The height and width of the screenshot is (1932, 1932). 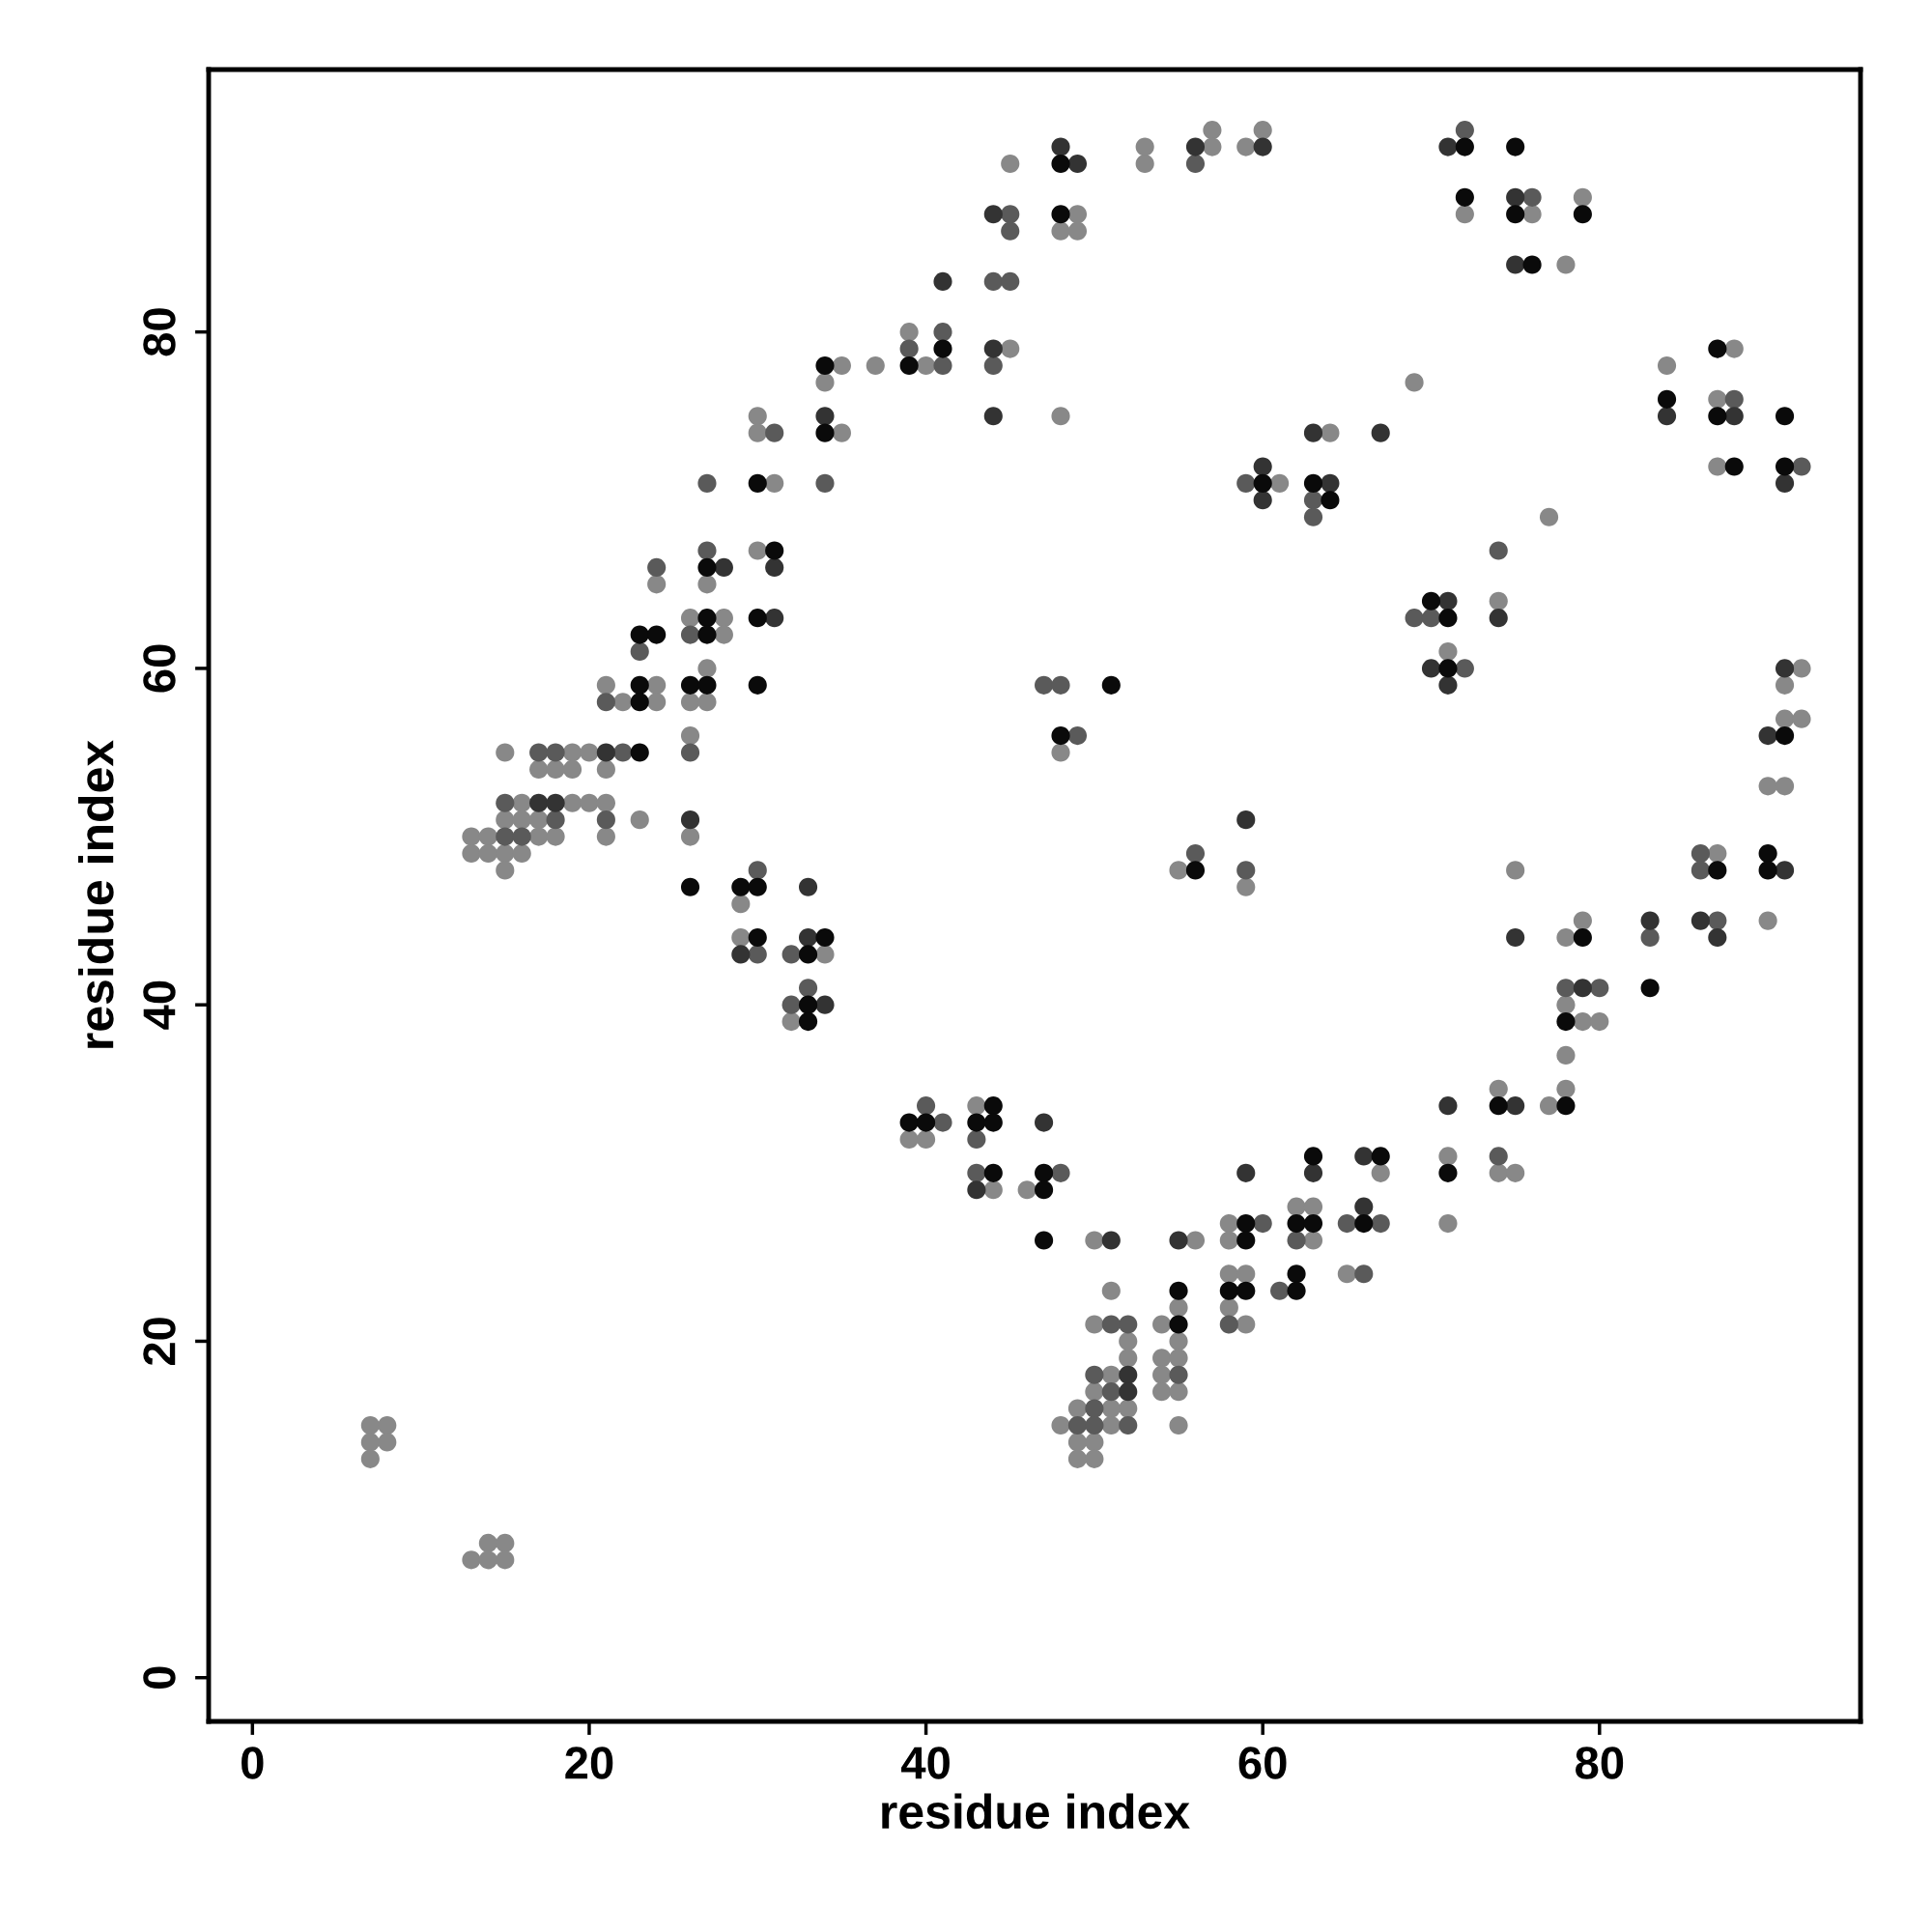 I want to click on y-tick-label: 20, so click(x=159, y=1342).